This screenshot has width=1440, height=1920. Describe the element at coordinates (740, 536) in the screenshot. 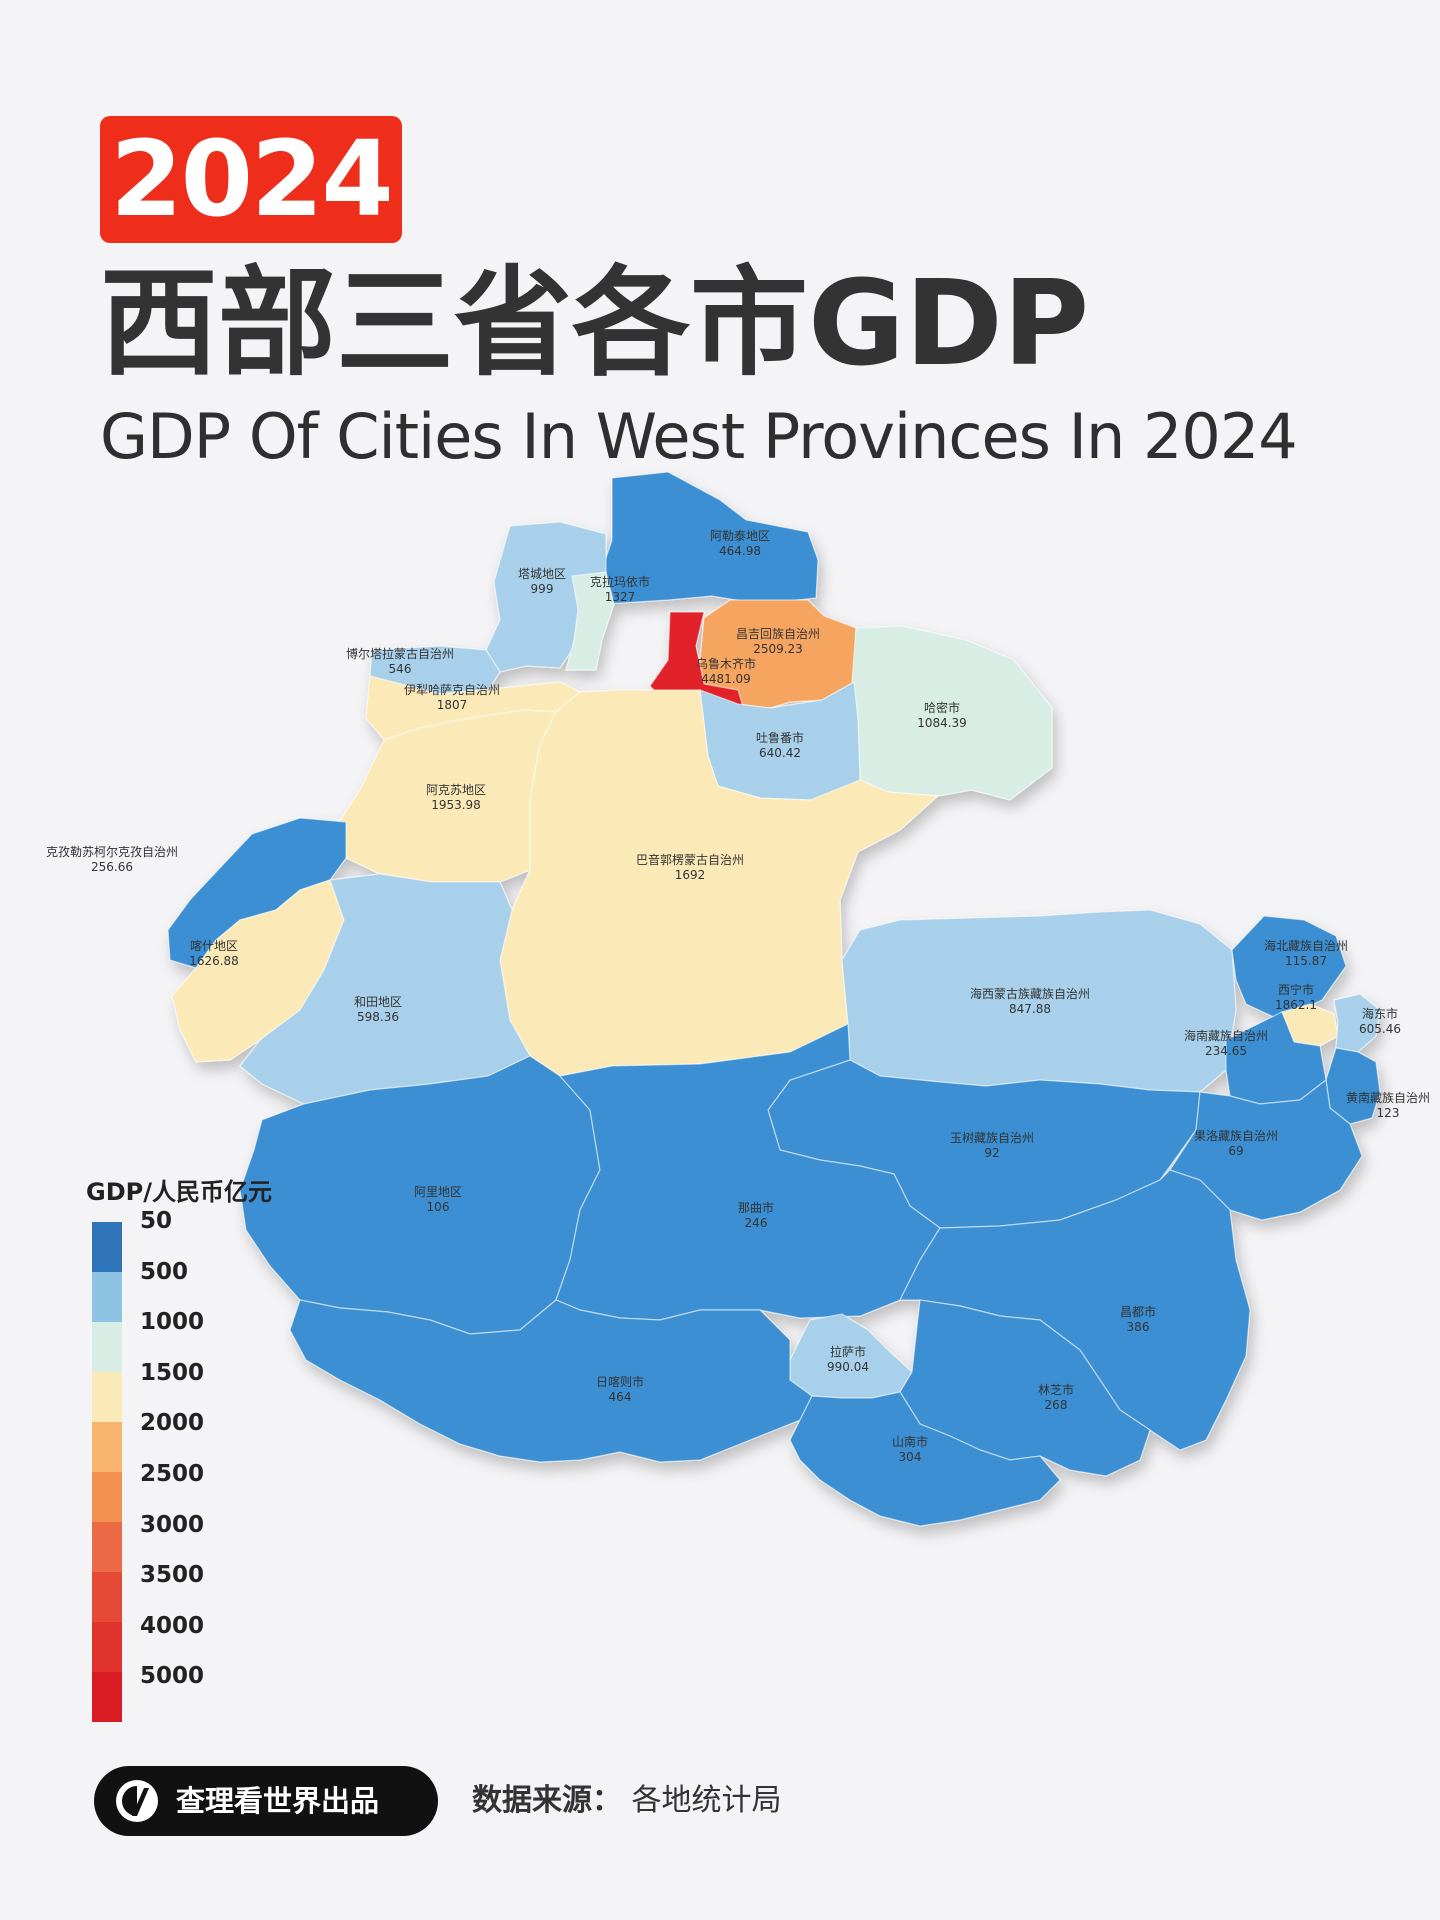

I see `region-name: 阿勒泰地区` at that location.